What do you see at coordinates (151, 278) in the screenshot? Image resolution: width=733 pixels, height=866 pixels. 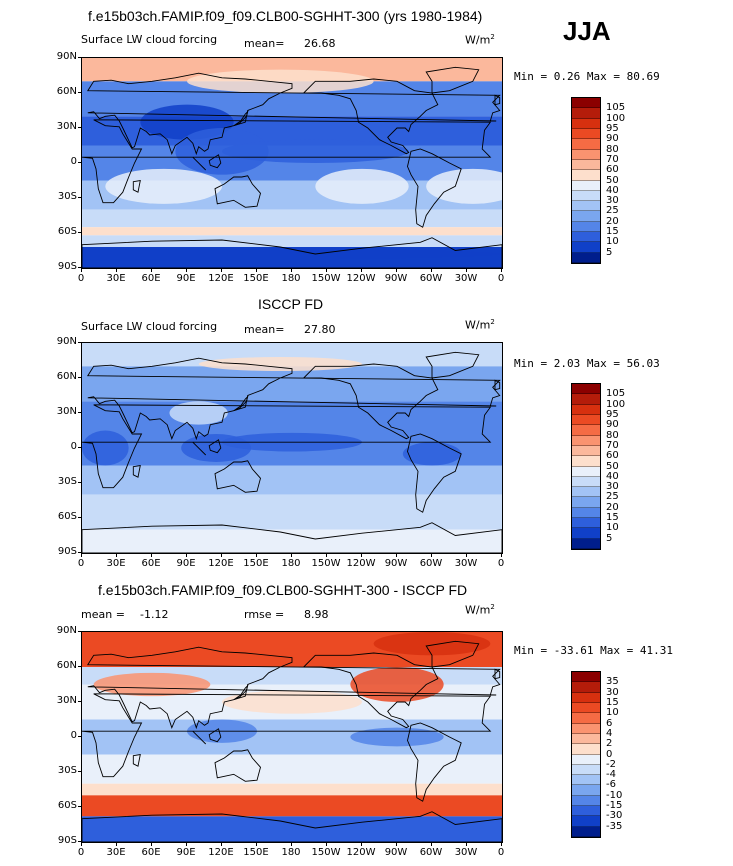 I see `lon-tick-label: 60E` at bounding box center [151, 278].